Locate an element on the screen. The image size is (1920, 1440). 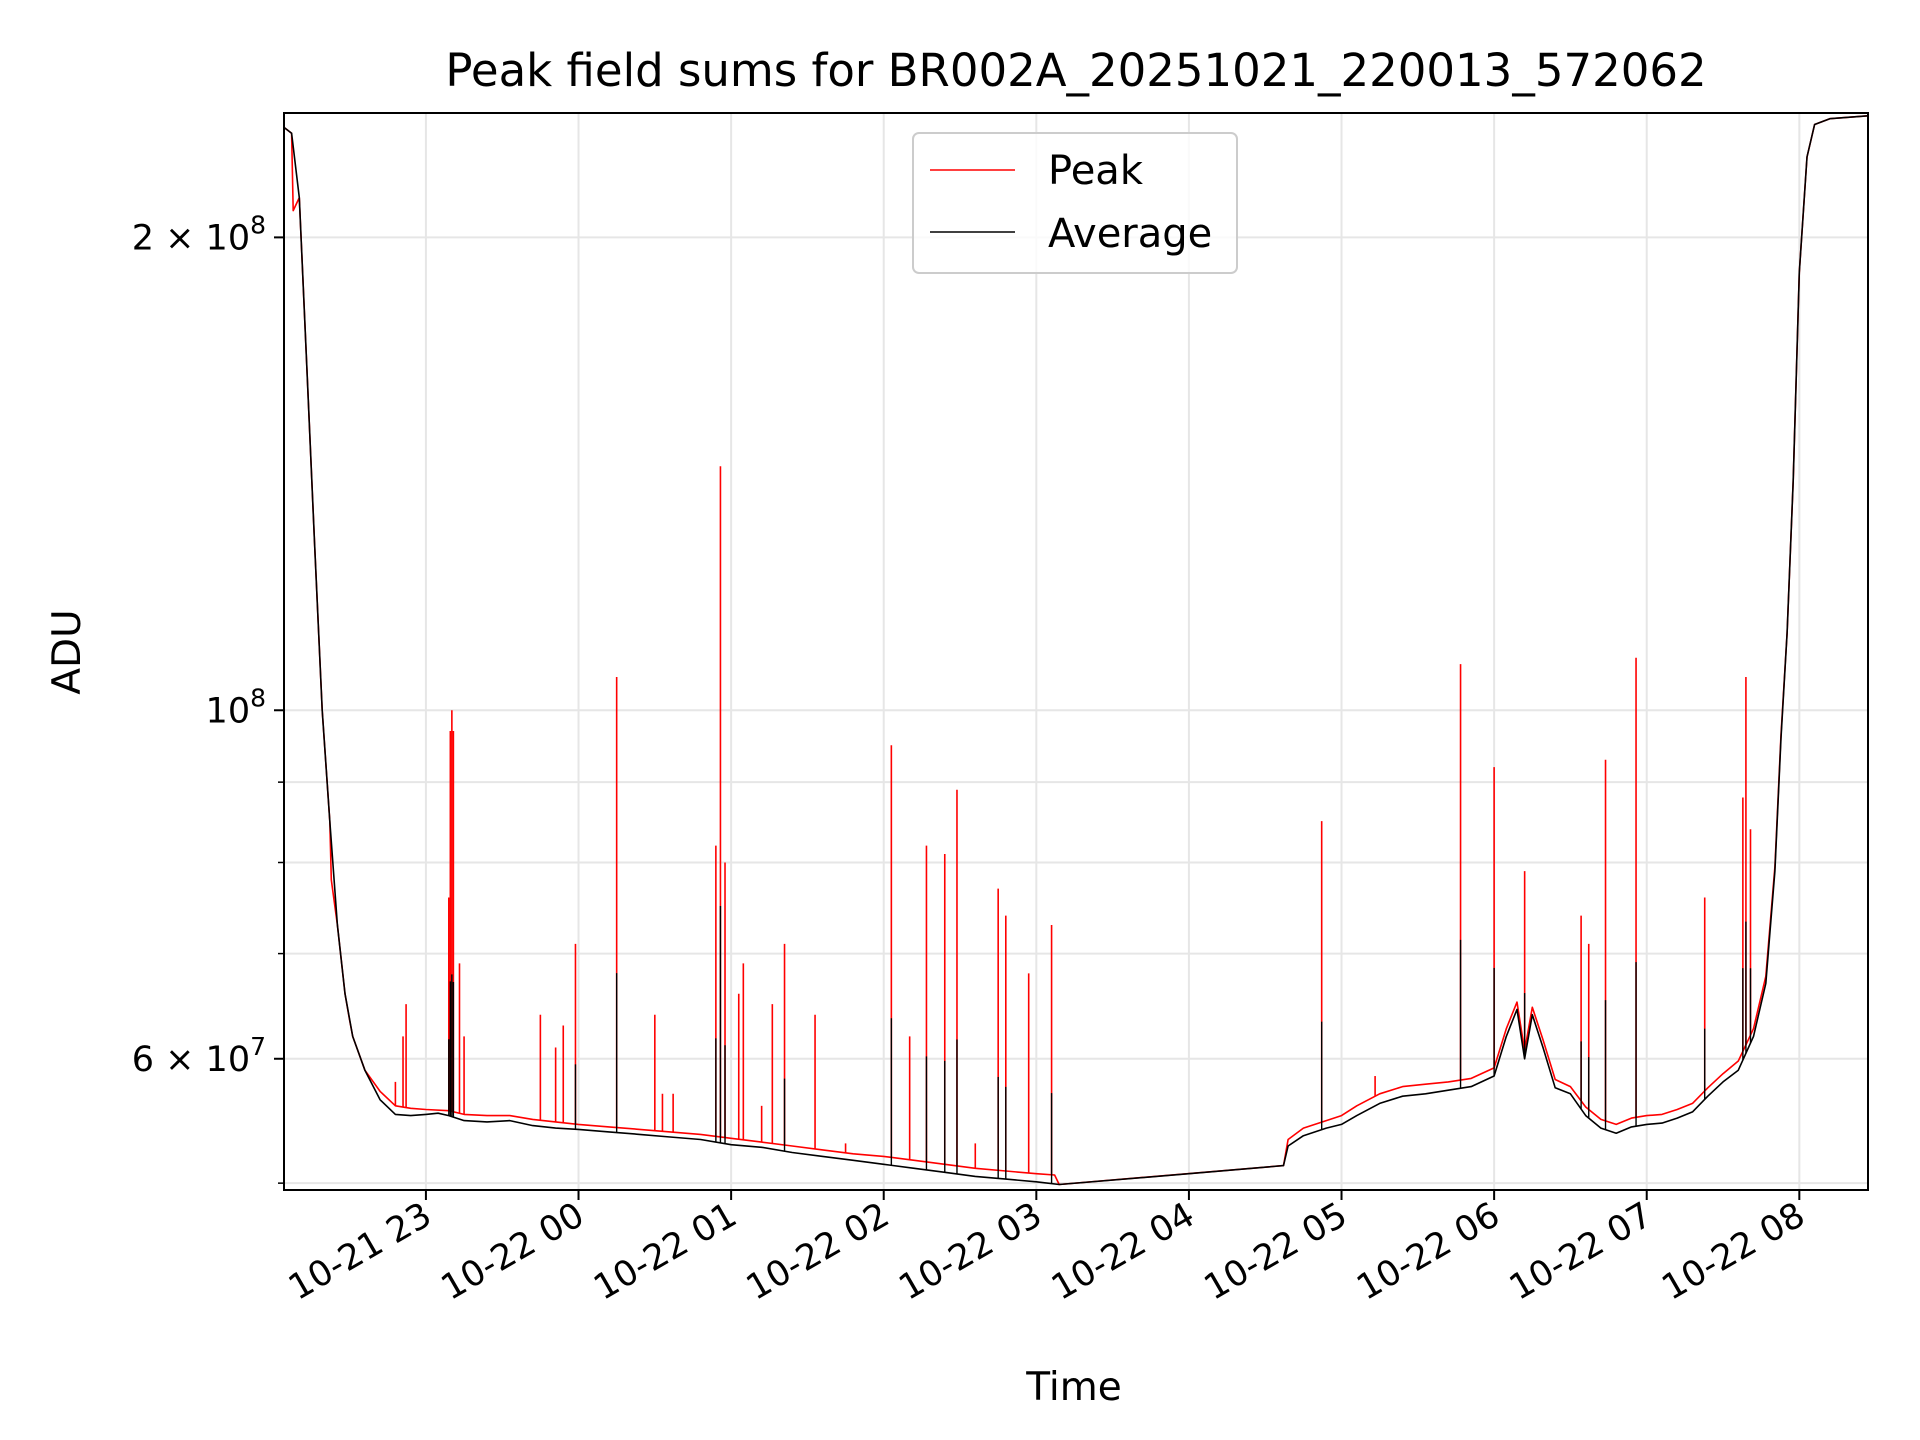
legend-average-label: Average is located at coordinates (1130, 234).